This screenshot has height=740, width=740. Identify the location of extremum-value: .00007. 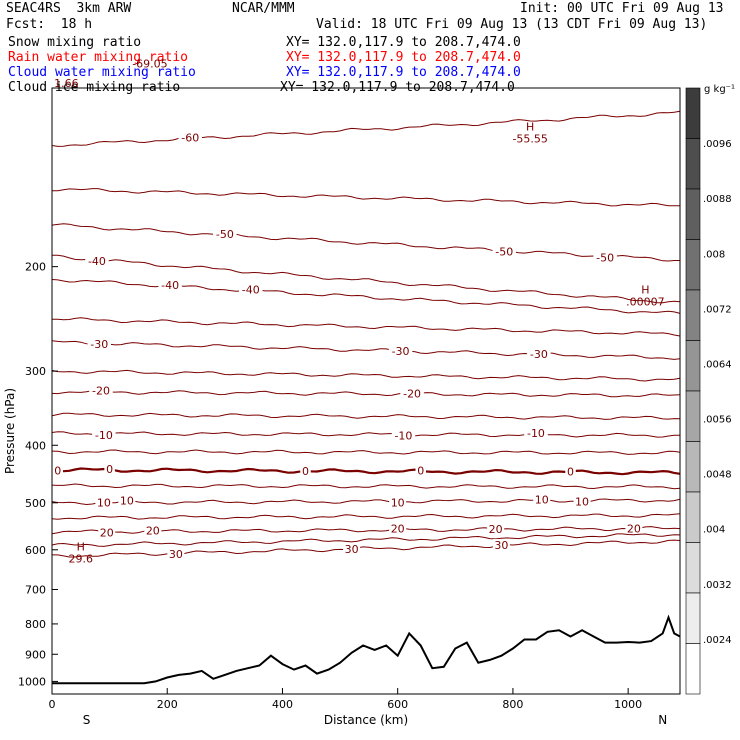
(645, 302).